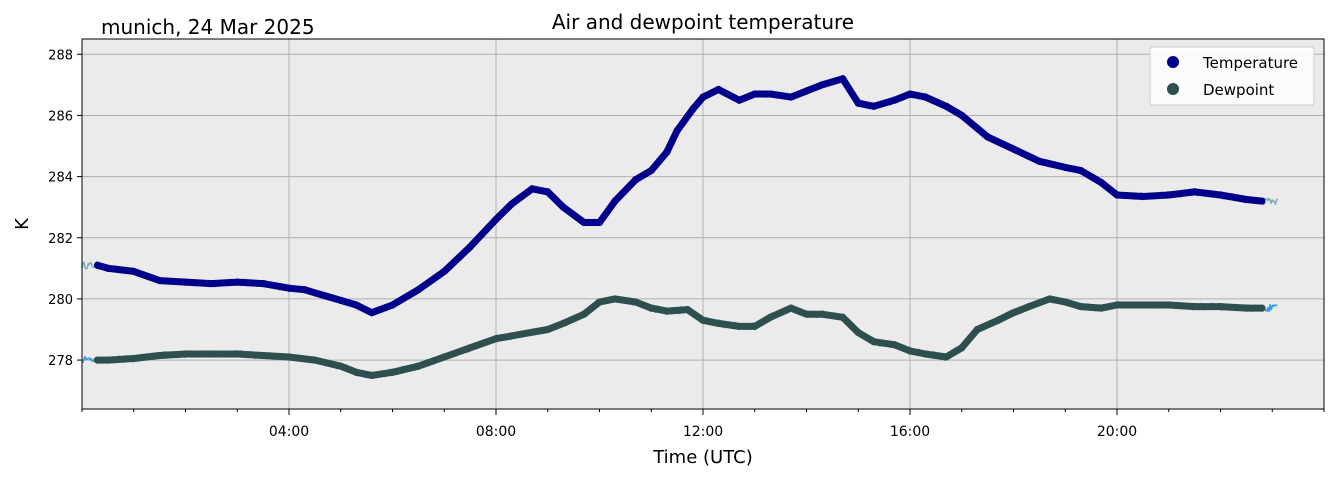 The height and width of the screenshot is (478, 1335). Describe the element at coordinates (702, 457) in the screenshot. I see `x-axis-label: Time (UTC)` at that location.